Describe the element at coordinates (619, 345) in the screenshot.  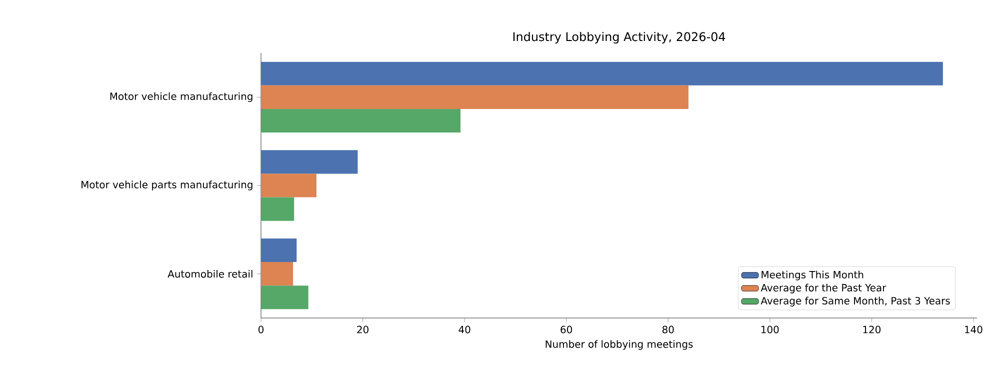
I see `x-axis-title: Number of lobbying meetings` at that location.